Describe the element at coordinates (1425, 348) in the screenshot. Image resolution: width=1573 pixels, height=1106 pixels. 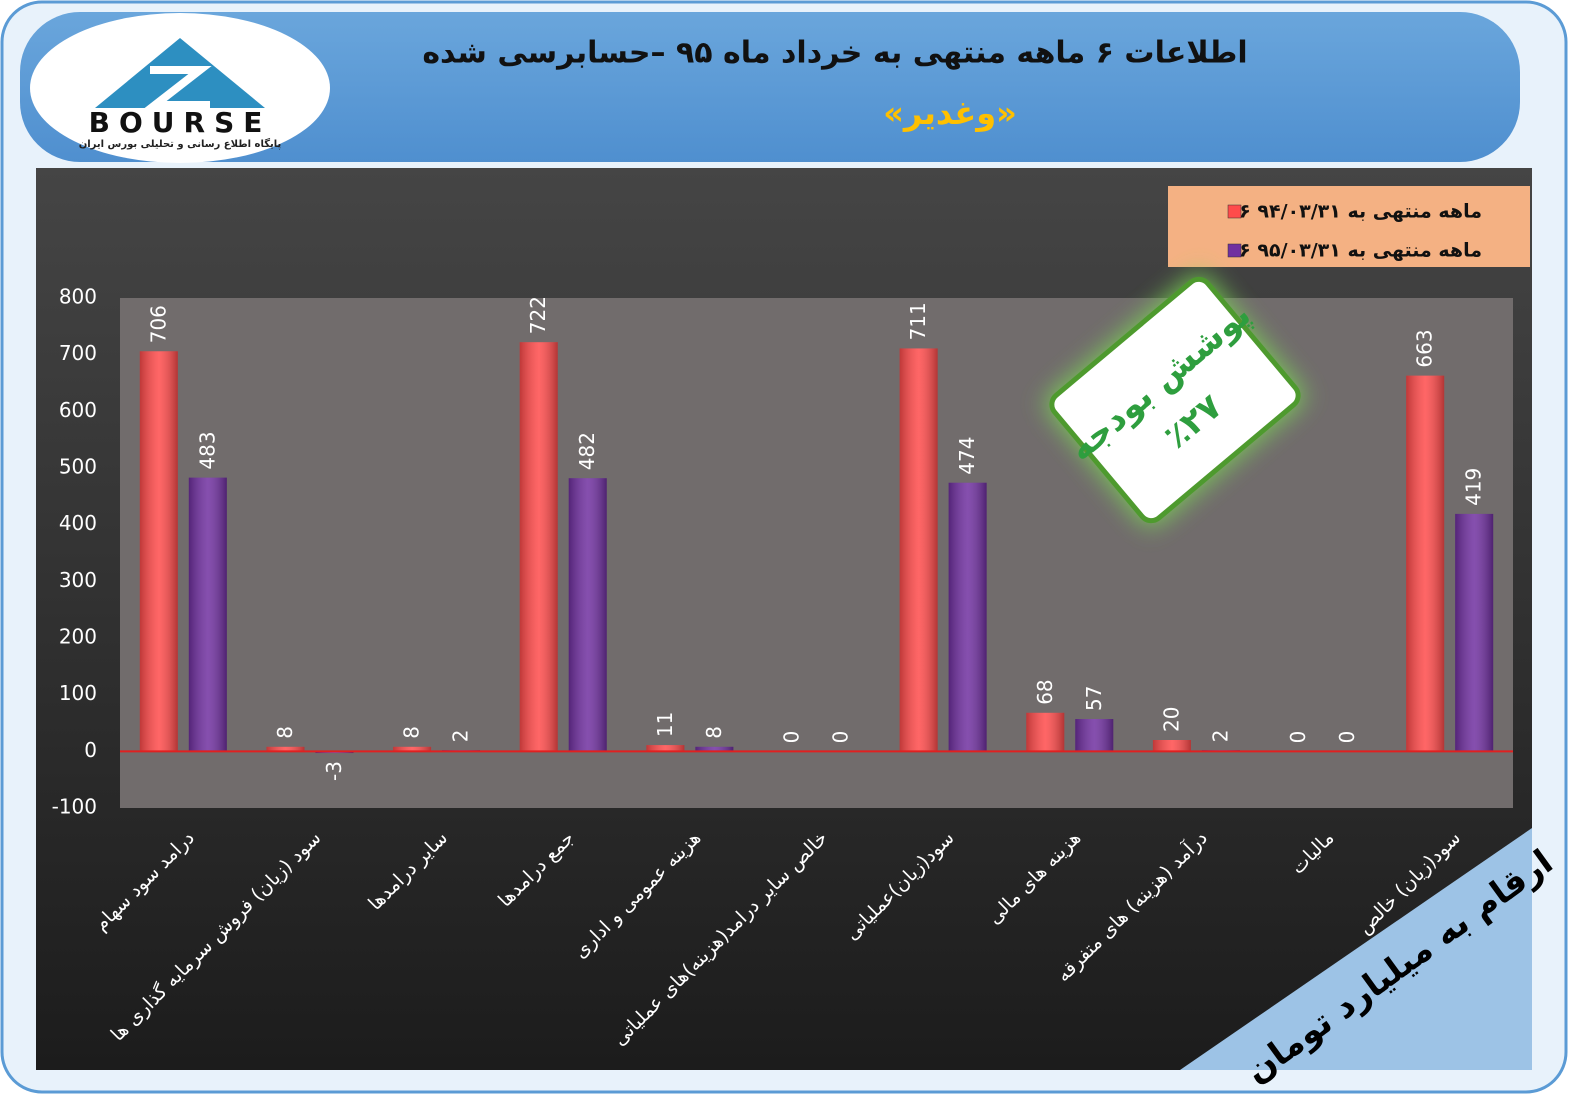
I see `data-label: 663` at that location.